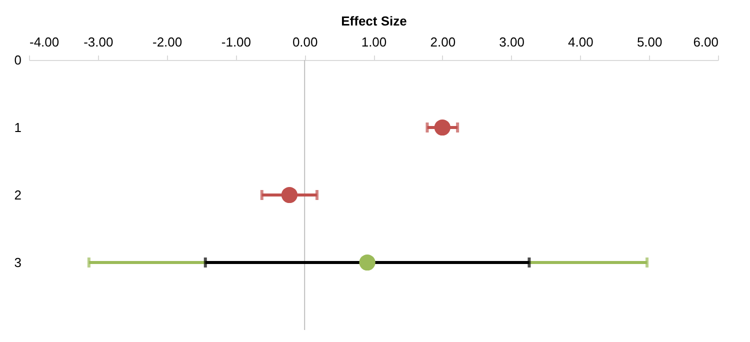 This screenshot has height=342, width=750. What do you see at coordinates (374, 21) in the screenshot?
I see `x-axis-title: Effect Size` at bounding box center [374, 21].